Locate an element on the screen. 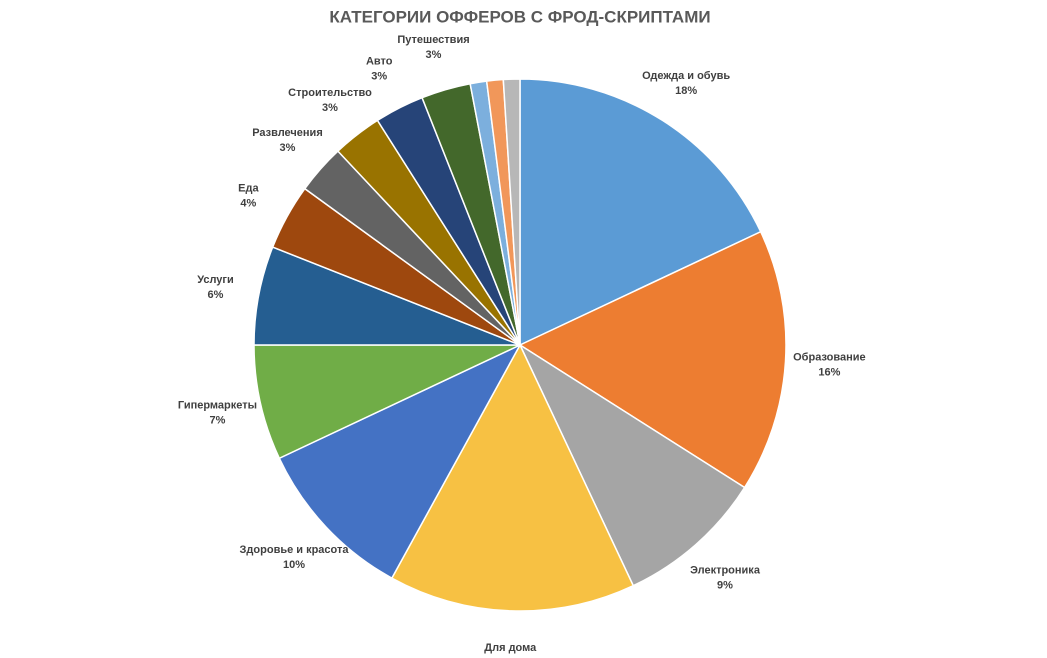 The width and height of the screenshot is (1047, 658). slice-value-label: 18% is located at coordinates (686, 91).